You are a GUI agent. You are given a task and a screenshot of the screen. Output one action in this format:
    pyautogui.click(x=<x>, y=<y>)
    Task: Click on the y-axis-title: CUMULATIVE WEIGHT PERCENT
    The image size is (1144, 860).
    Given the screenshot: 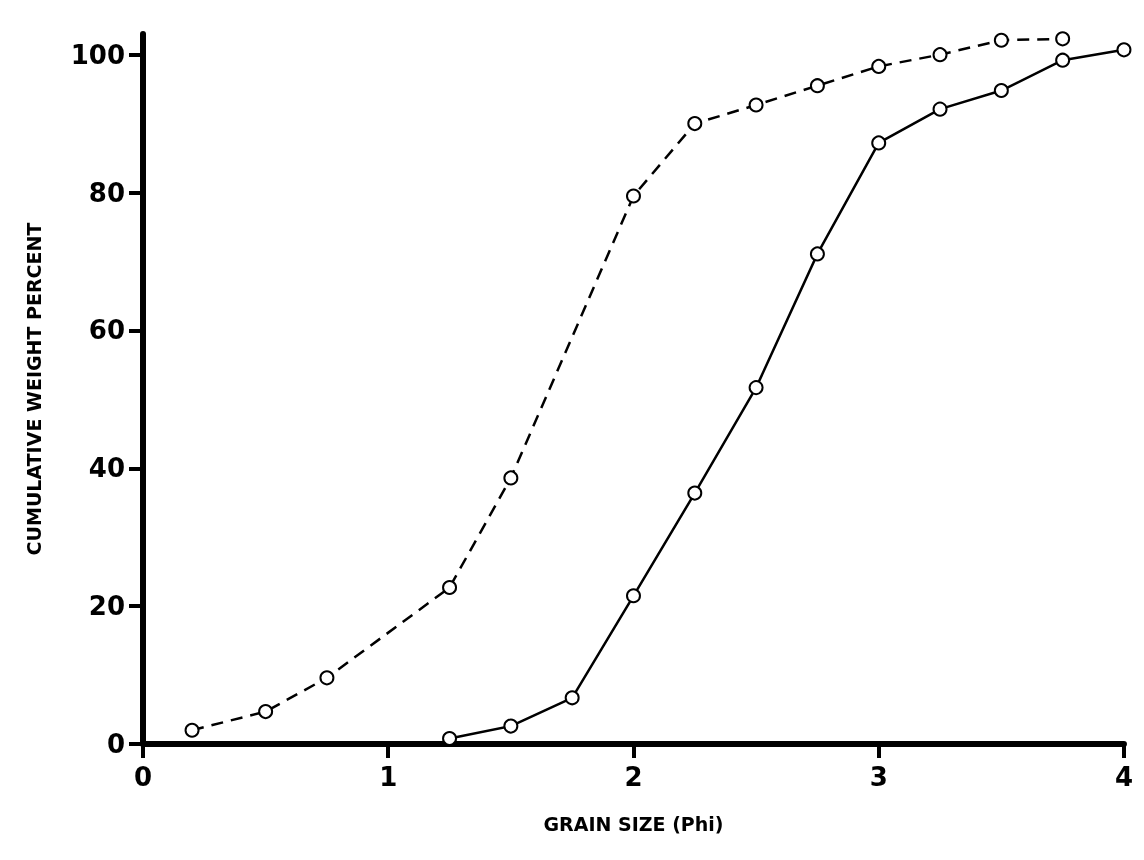 What is the action you would take?
    pyautogui.click(x=33, y=389)
    